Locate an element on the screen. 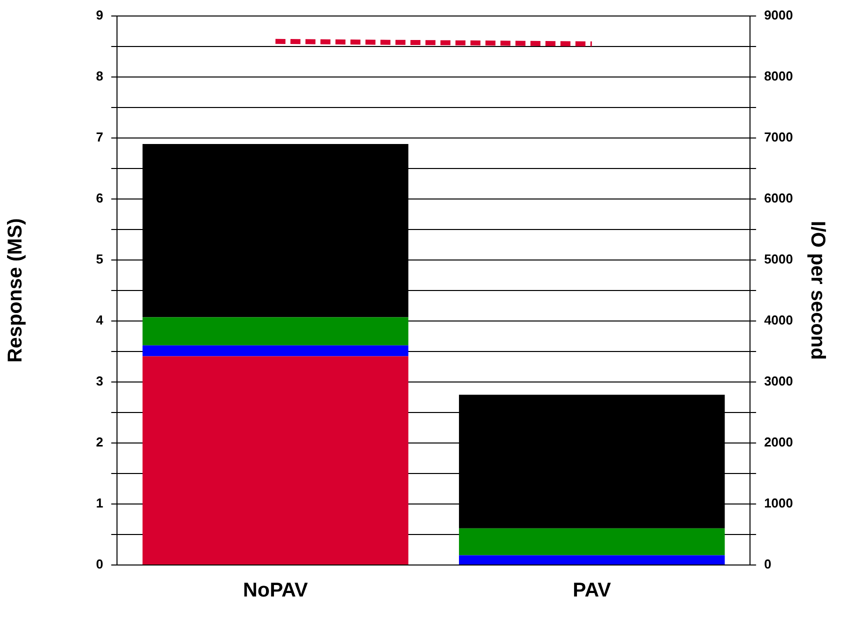  y-tick-label: 7 is located at coordinates (100, 136).